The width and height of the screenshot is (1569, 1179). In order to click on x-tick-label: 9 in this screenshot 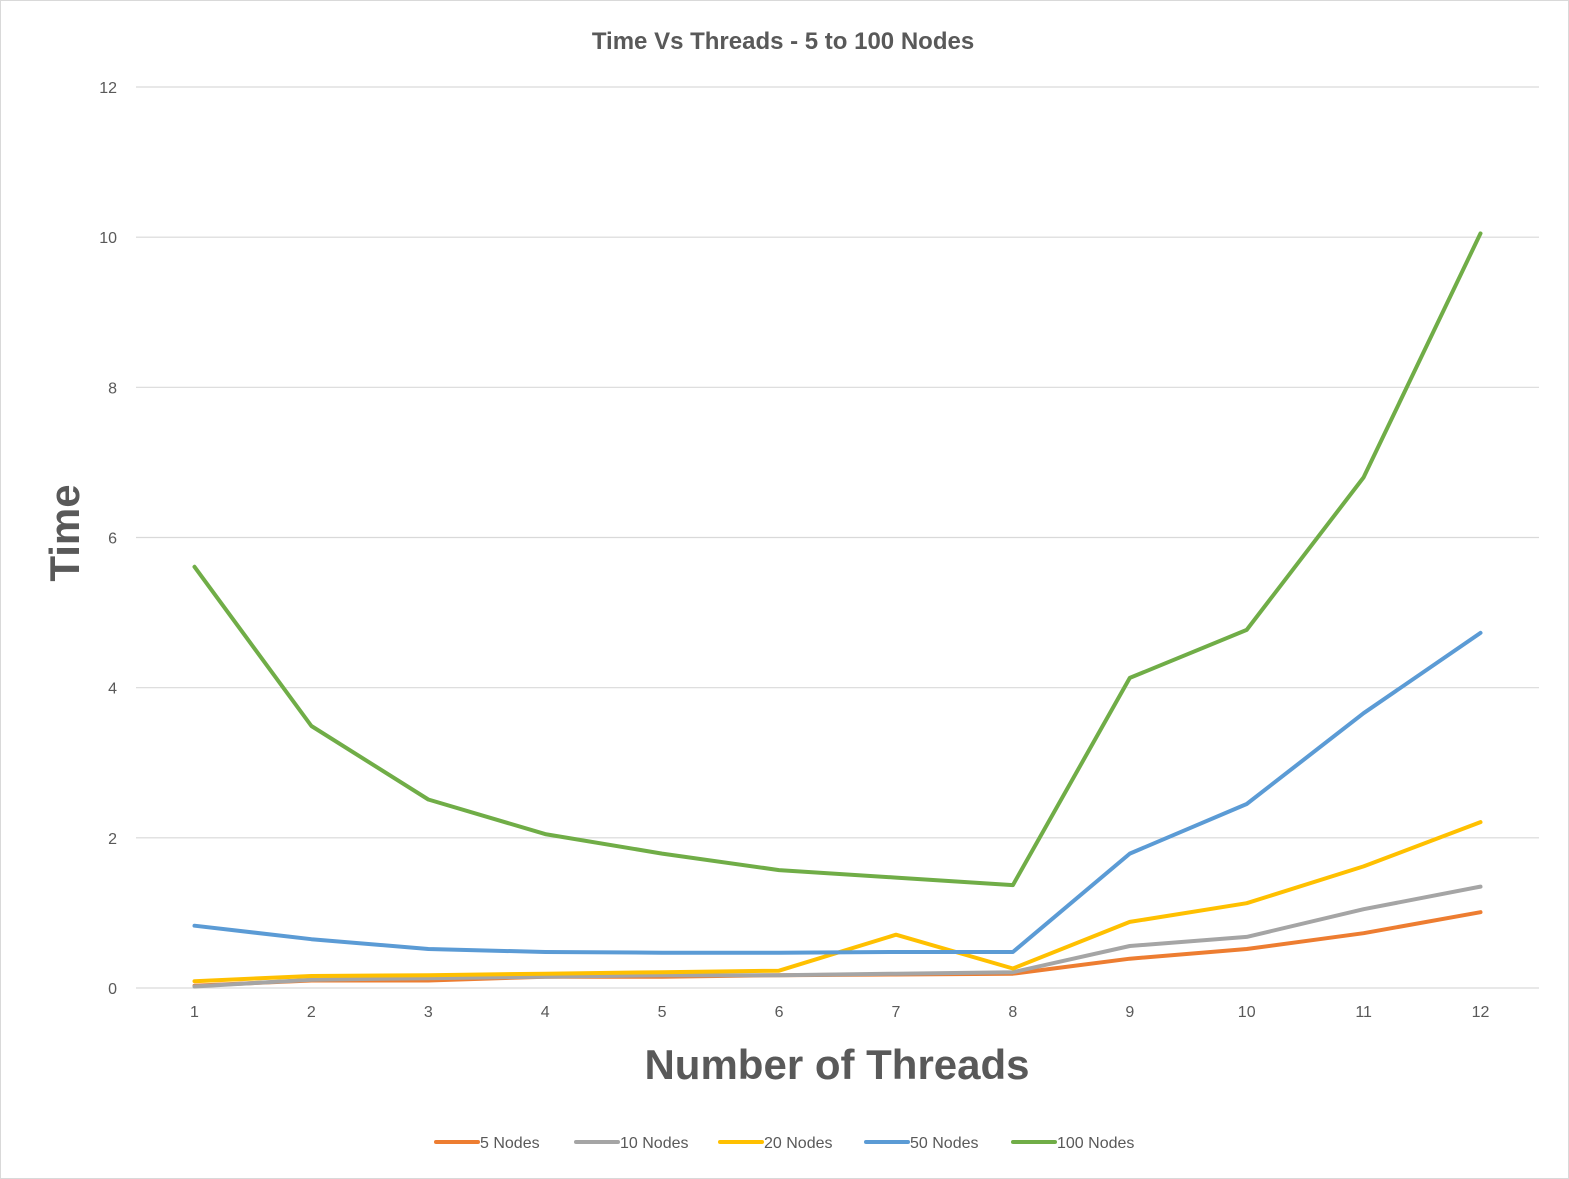, I will do `click(1129, 1012)`.